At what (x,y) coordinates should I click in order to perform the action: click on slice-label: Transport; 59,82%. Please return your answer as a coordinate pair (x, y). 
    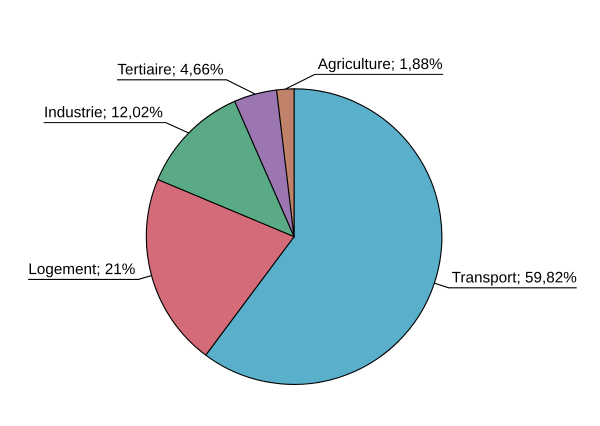
    Looking at the image, I should click on (514, 279).